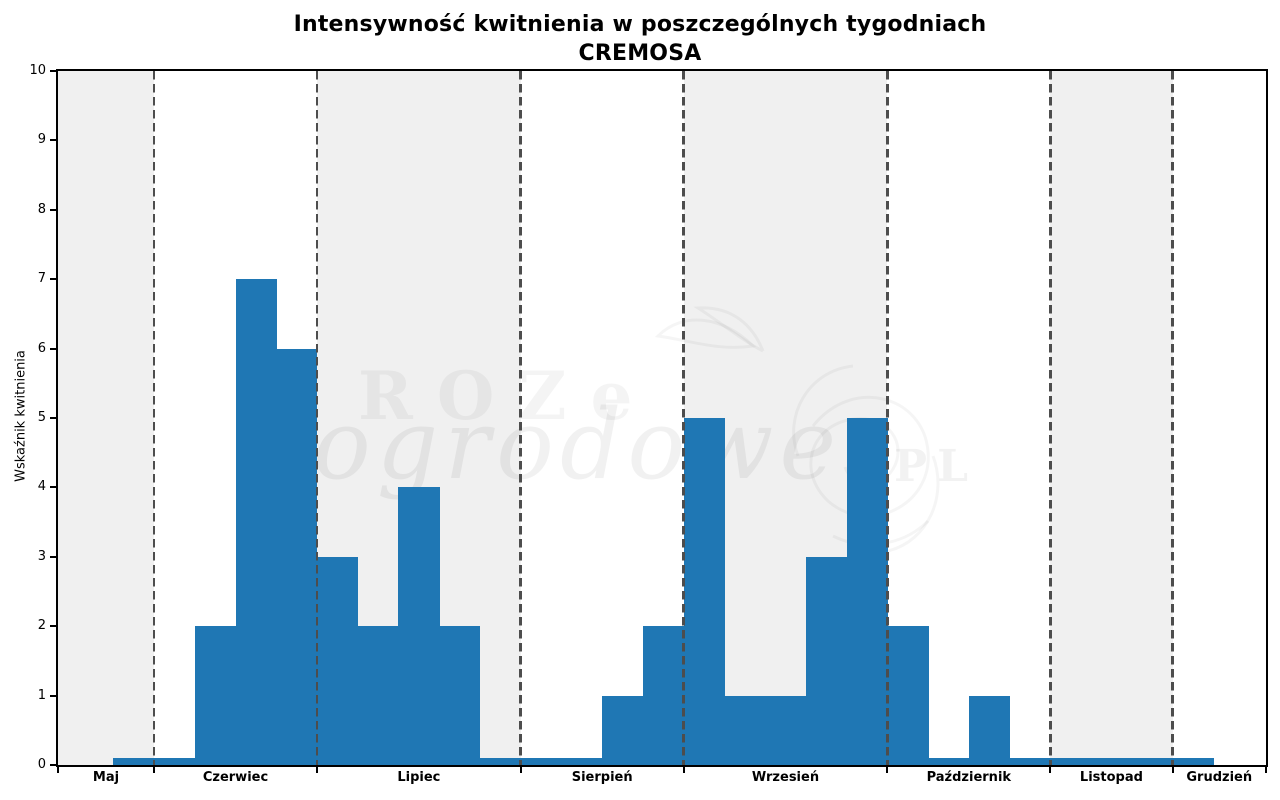 This screenshot has height=800, width=1280. I want to click on y-tick-label-9: 9, so click(41, 140).